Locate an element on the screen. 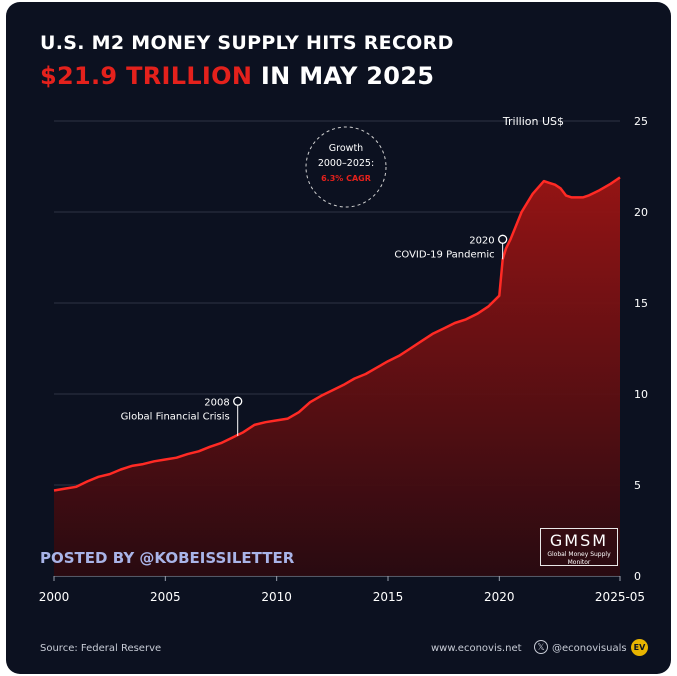 The image size is (677, 676). x-logo-icon: 𝕏 is located at coordinates (541, 647).